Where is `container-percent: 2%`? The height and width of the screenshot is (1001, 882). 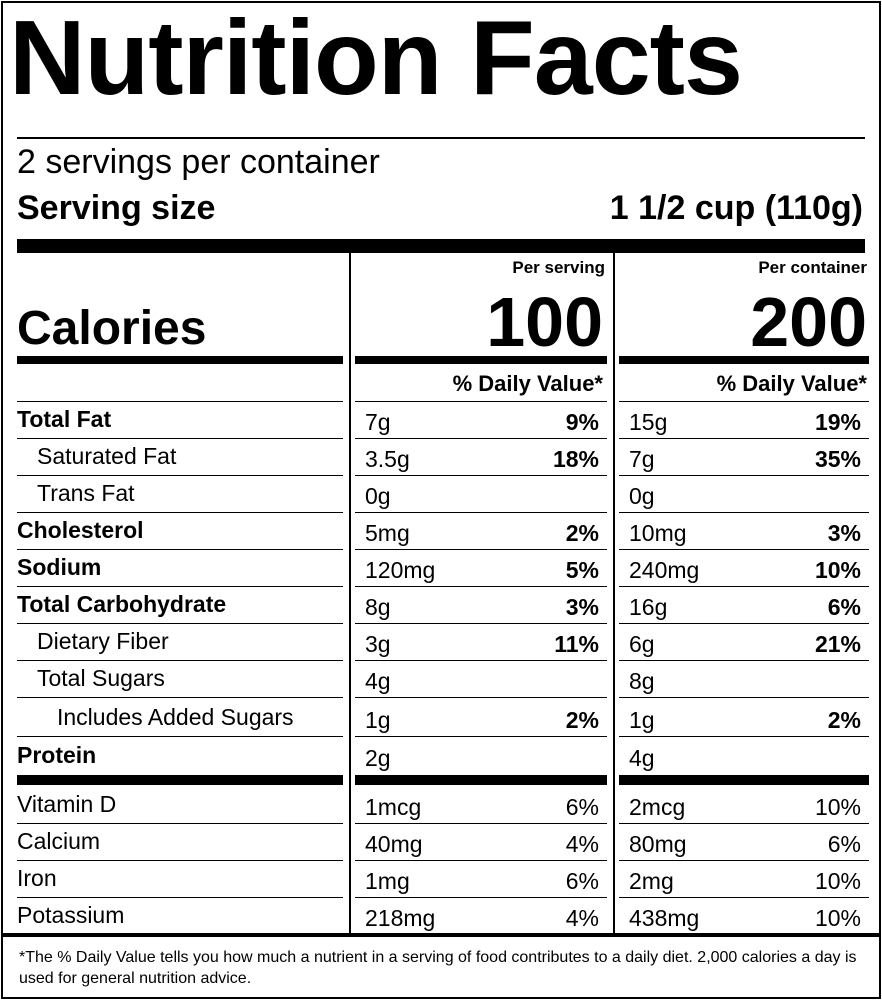
container-percent: 2% is located at coordinates (844, 720).